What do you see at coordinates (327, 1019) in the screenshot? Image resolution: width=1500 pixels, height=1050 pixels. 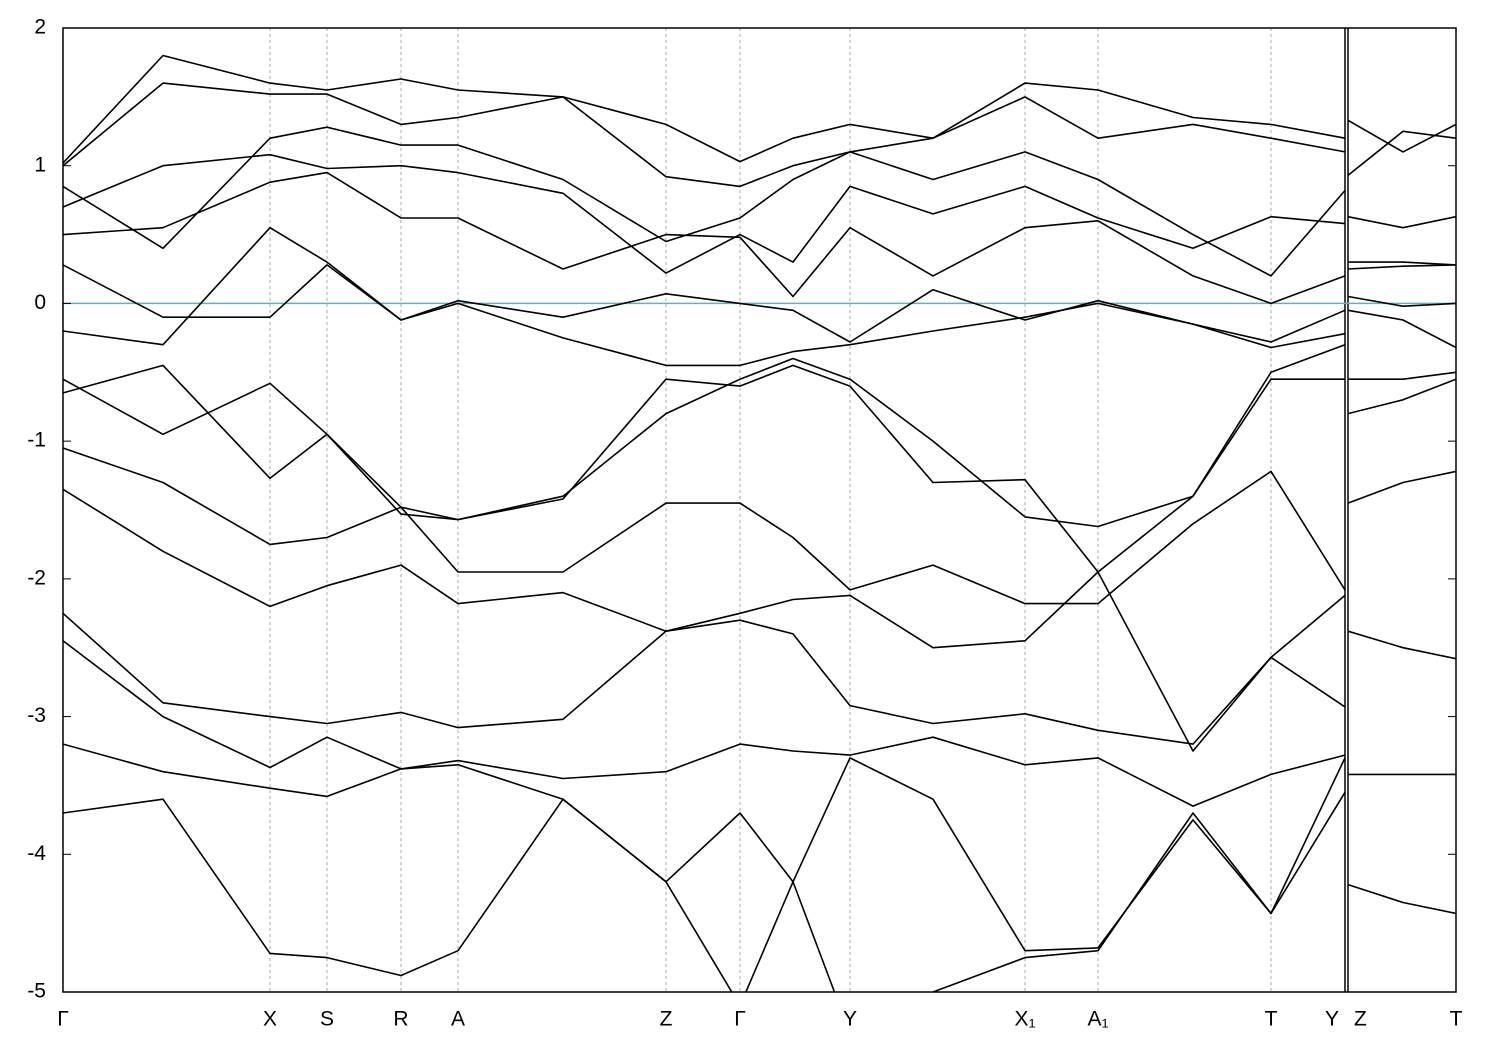 I see `x-tick-label: S` at bounding box center [327, 1019].